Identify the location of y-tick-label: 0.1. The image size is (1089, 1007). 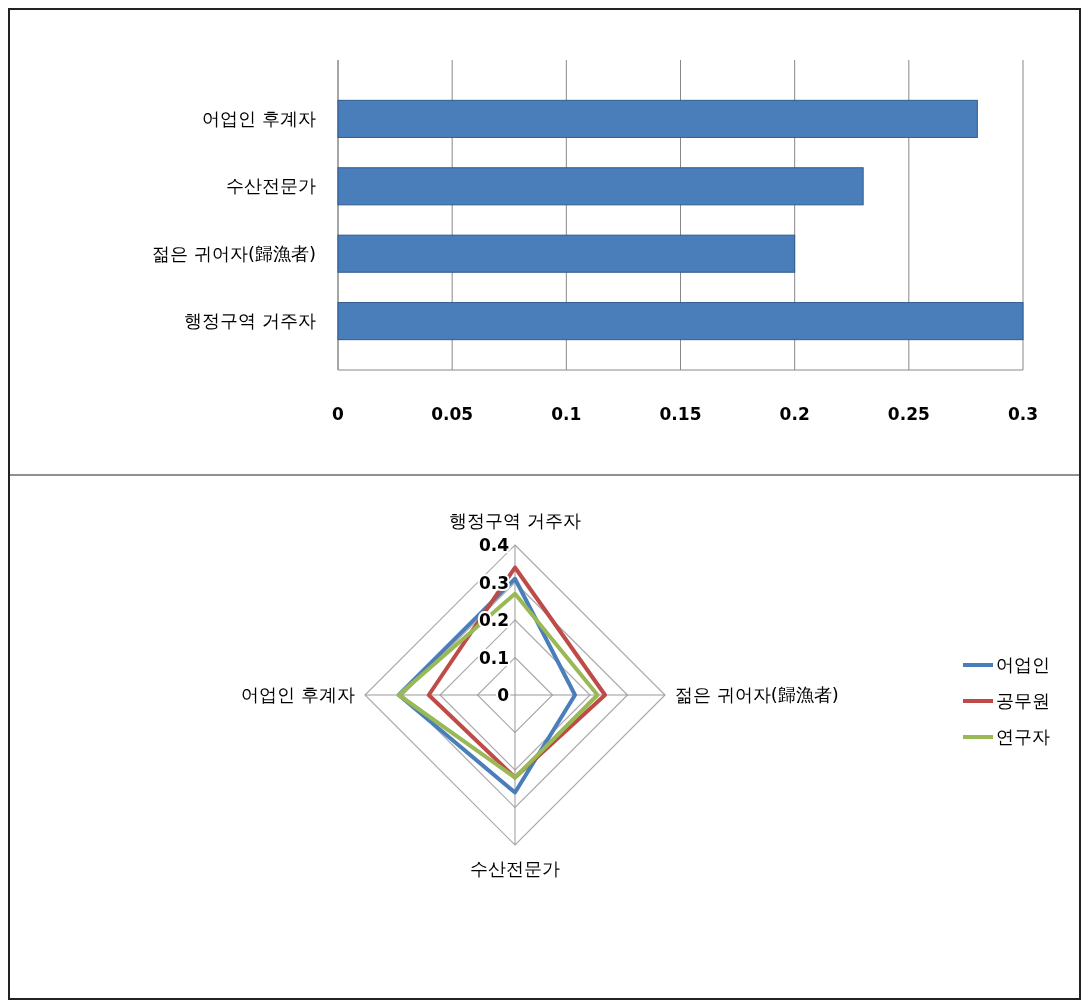
(493, 657).